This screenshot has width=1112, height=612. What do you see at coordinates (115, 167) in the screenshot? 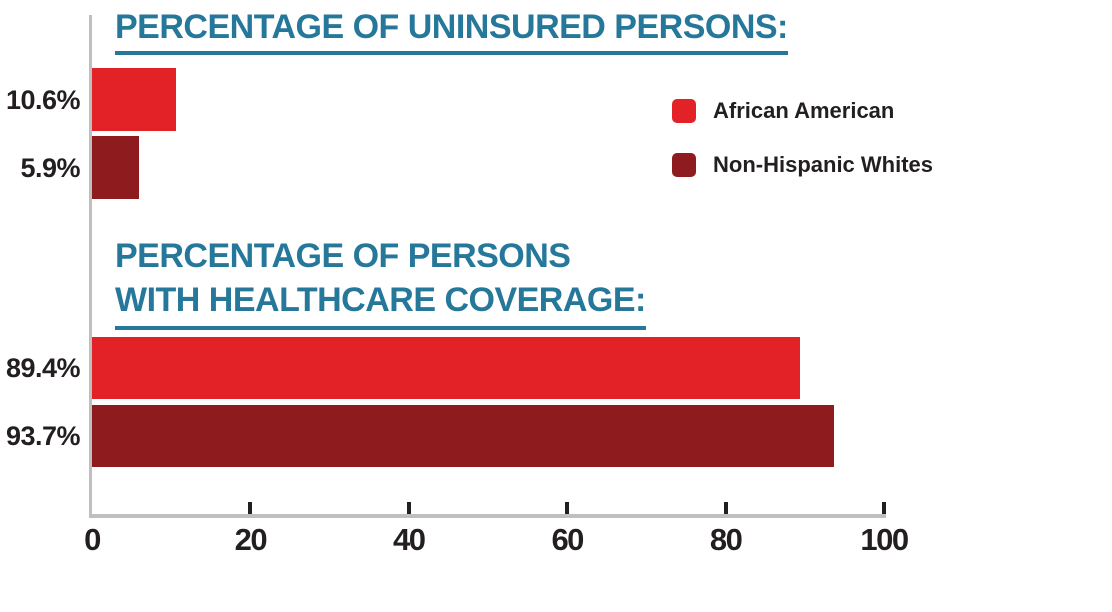
I see `bar-uninsured-non-hispanic-whites` at bounding box center [115, 167].